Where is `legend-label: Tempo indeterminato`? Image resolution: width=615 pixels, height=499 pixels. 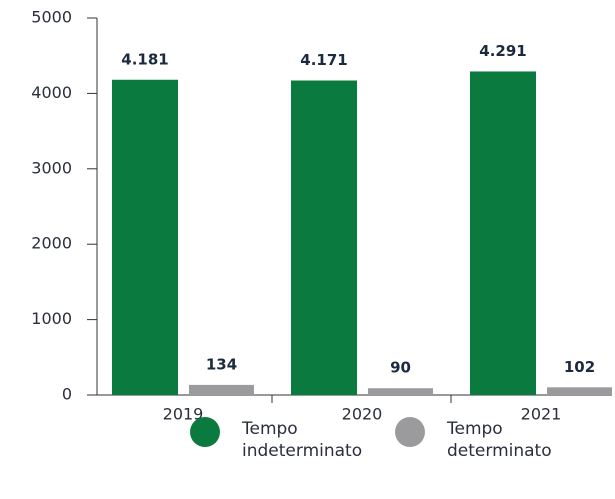 legend-label: Tempo indeterminato is located at coordinates (302, 440).